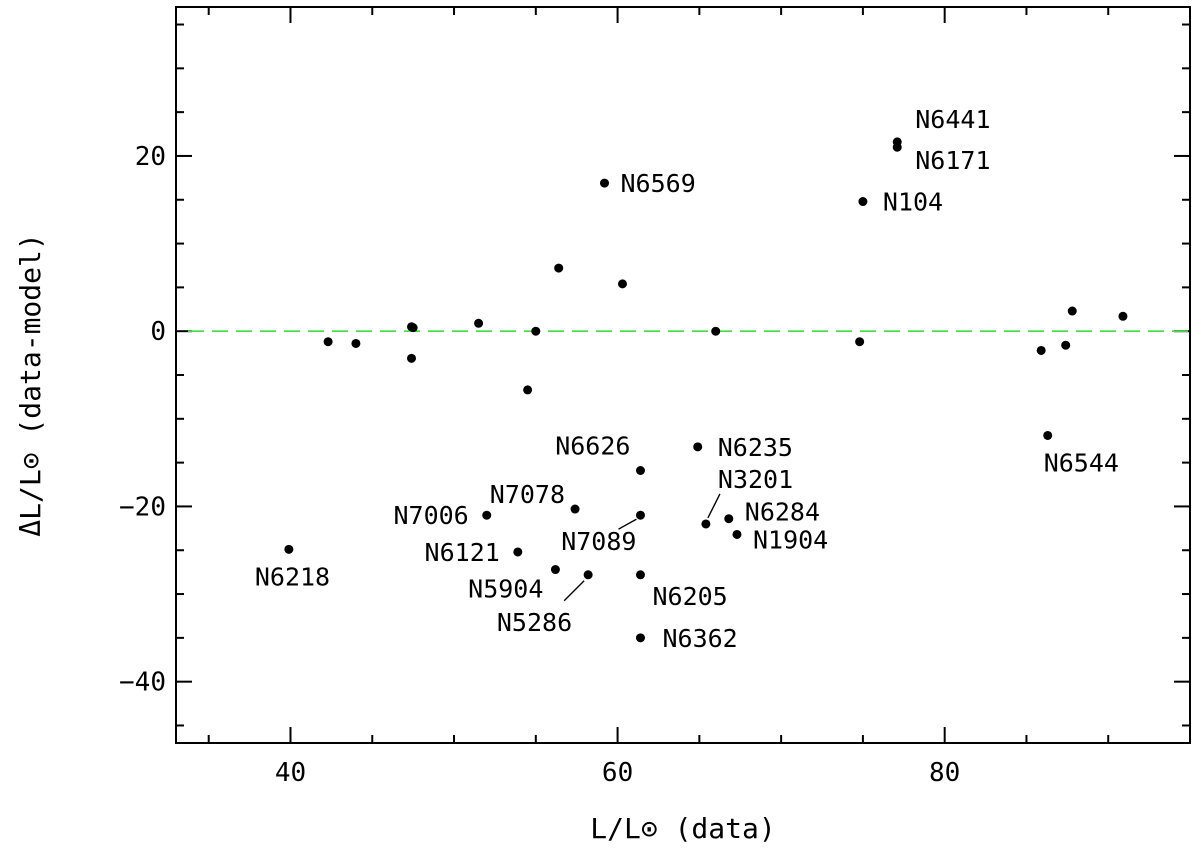 The height and width of the screenshot is (852, 1200). What do you see at coordinates (430, 515) in the screenshot?
I see `point-label: N7006` at bounding box center [430, 515].